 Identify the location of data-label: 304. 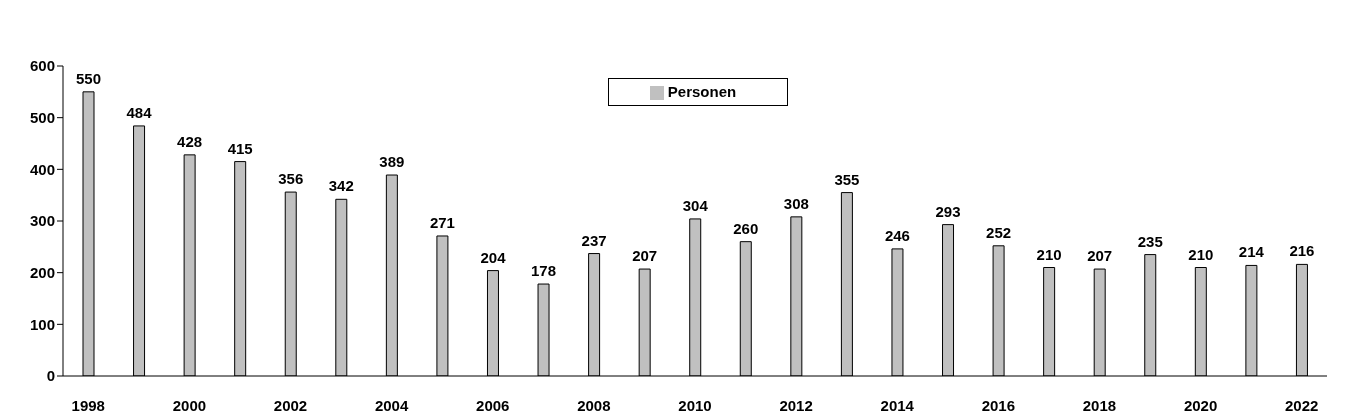
(695, 205).